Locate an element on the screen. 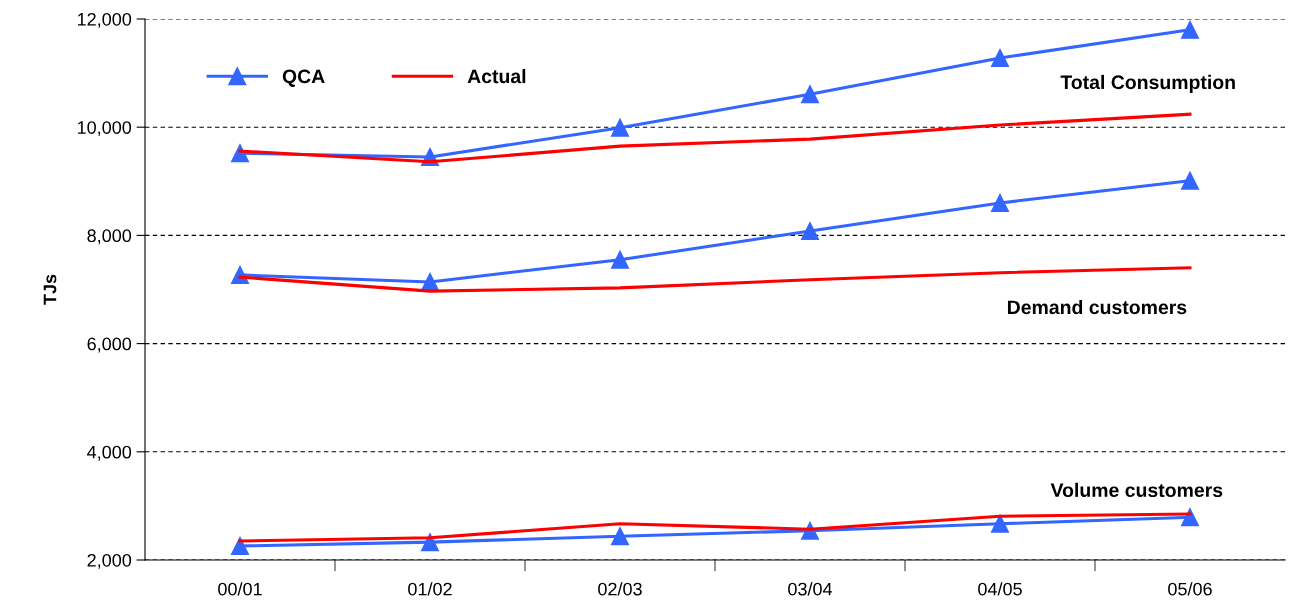 This screenshot has width=1291, height=613. y-tick-label: 8,000 is located at coordinates (109, 237).